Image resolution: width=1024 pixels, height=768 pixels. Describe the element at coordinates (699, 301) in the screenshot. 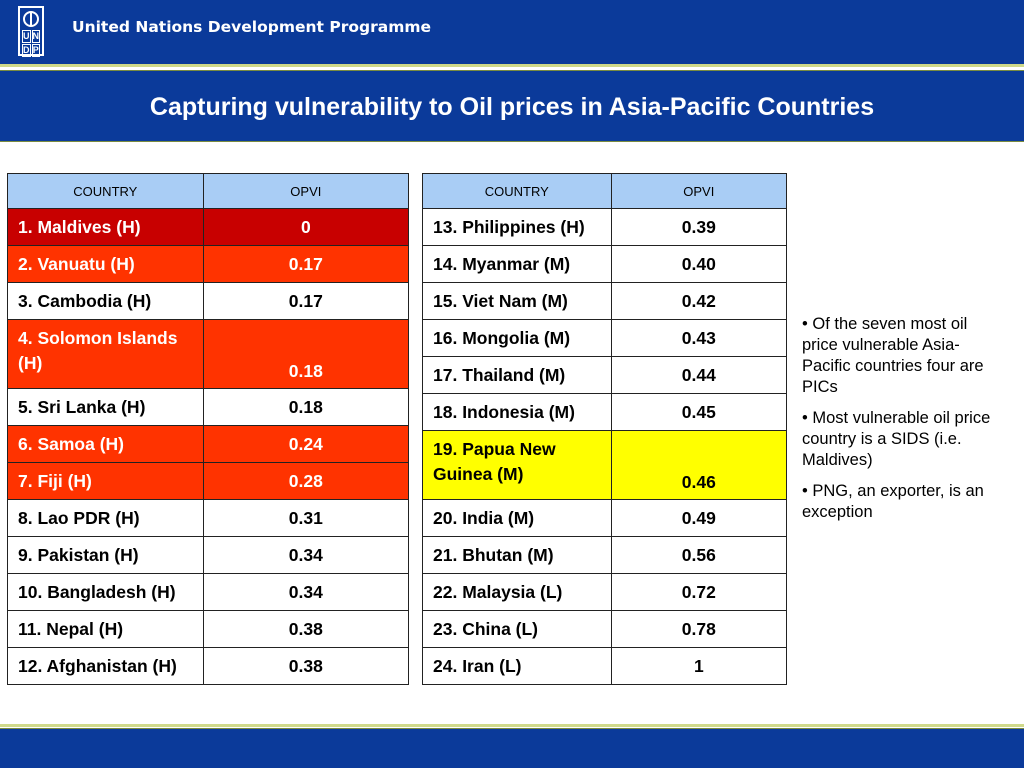

I see `opvi-cell: 0.42` at that location.